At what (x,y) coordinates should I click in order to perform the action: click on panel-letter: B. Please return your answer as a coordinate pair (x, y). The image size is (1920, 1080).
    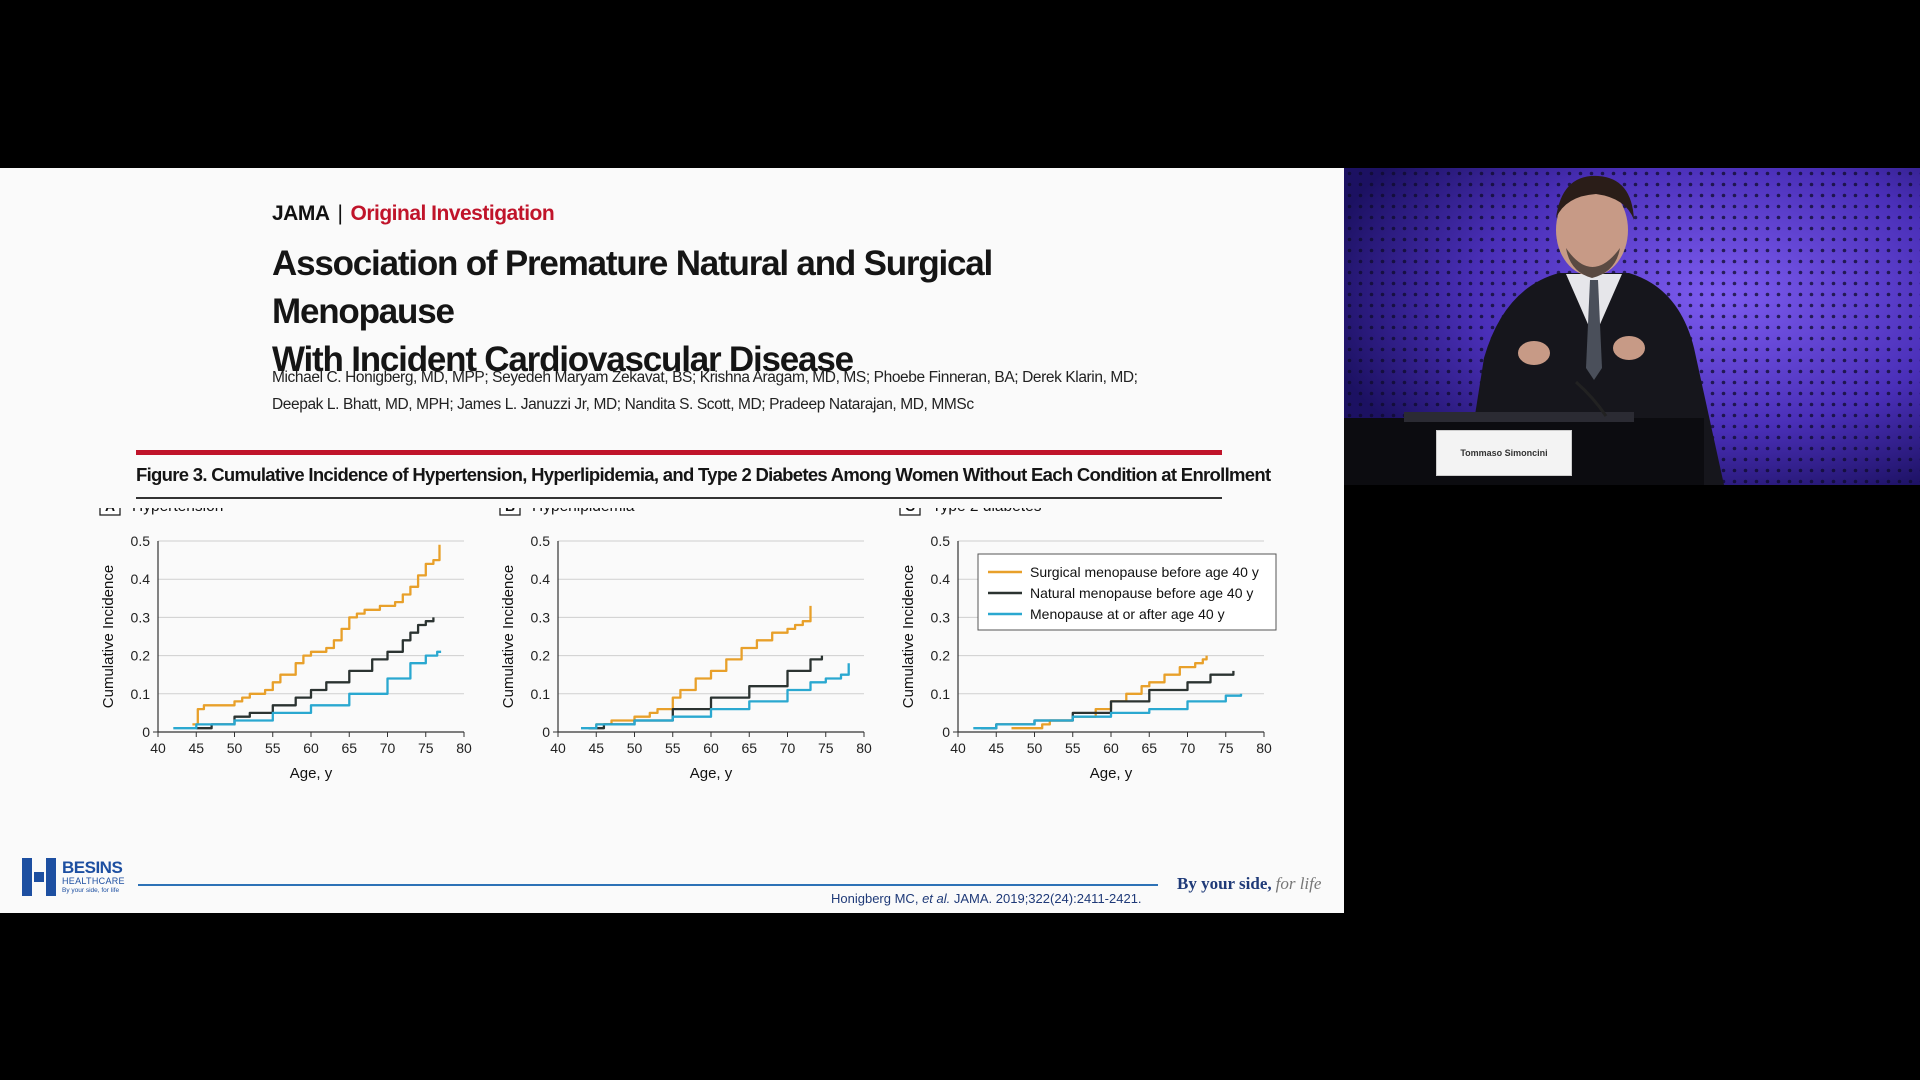
    Looking at the image, I should click on (510, 511).